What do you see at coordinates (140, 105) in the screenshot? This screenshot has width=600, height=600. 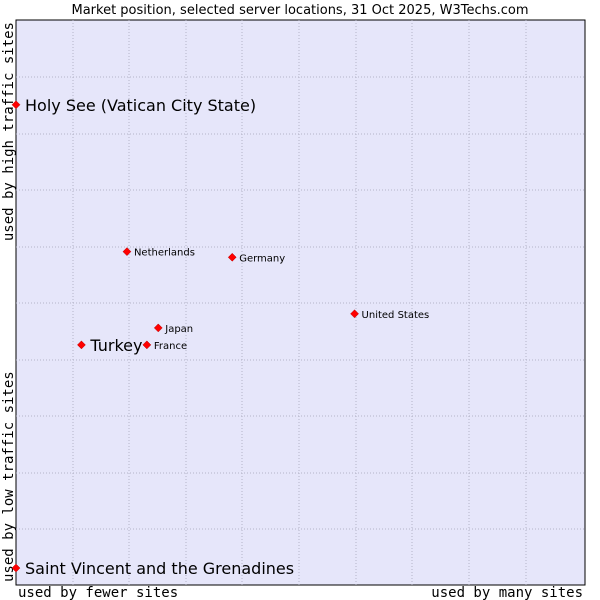 I see `data-point-label: Holy See (Vatican City State)` at bounding box center [140, 105].